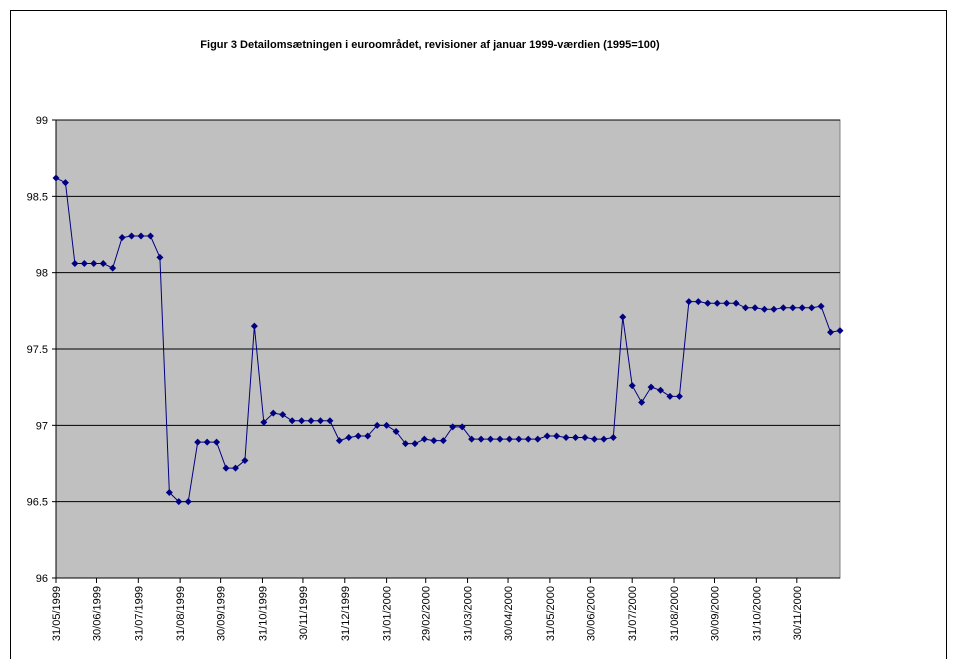 This screenshot has height=659, width=957. What do you see at coordinates (42, 579) in the screenshot?
I see `y-tick-label: 96` at bounding box center [42, 579].